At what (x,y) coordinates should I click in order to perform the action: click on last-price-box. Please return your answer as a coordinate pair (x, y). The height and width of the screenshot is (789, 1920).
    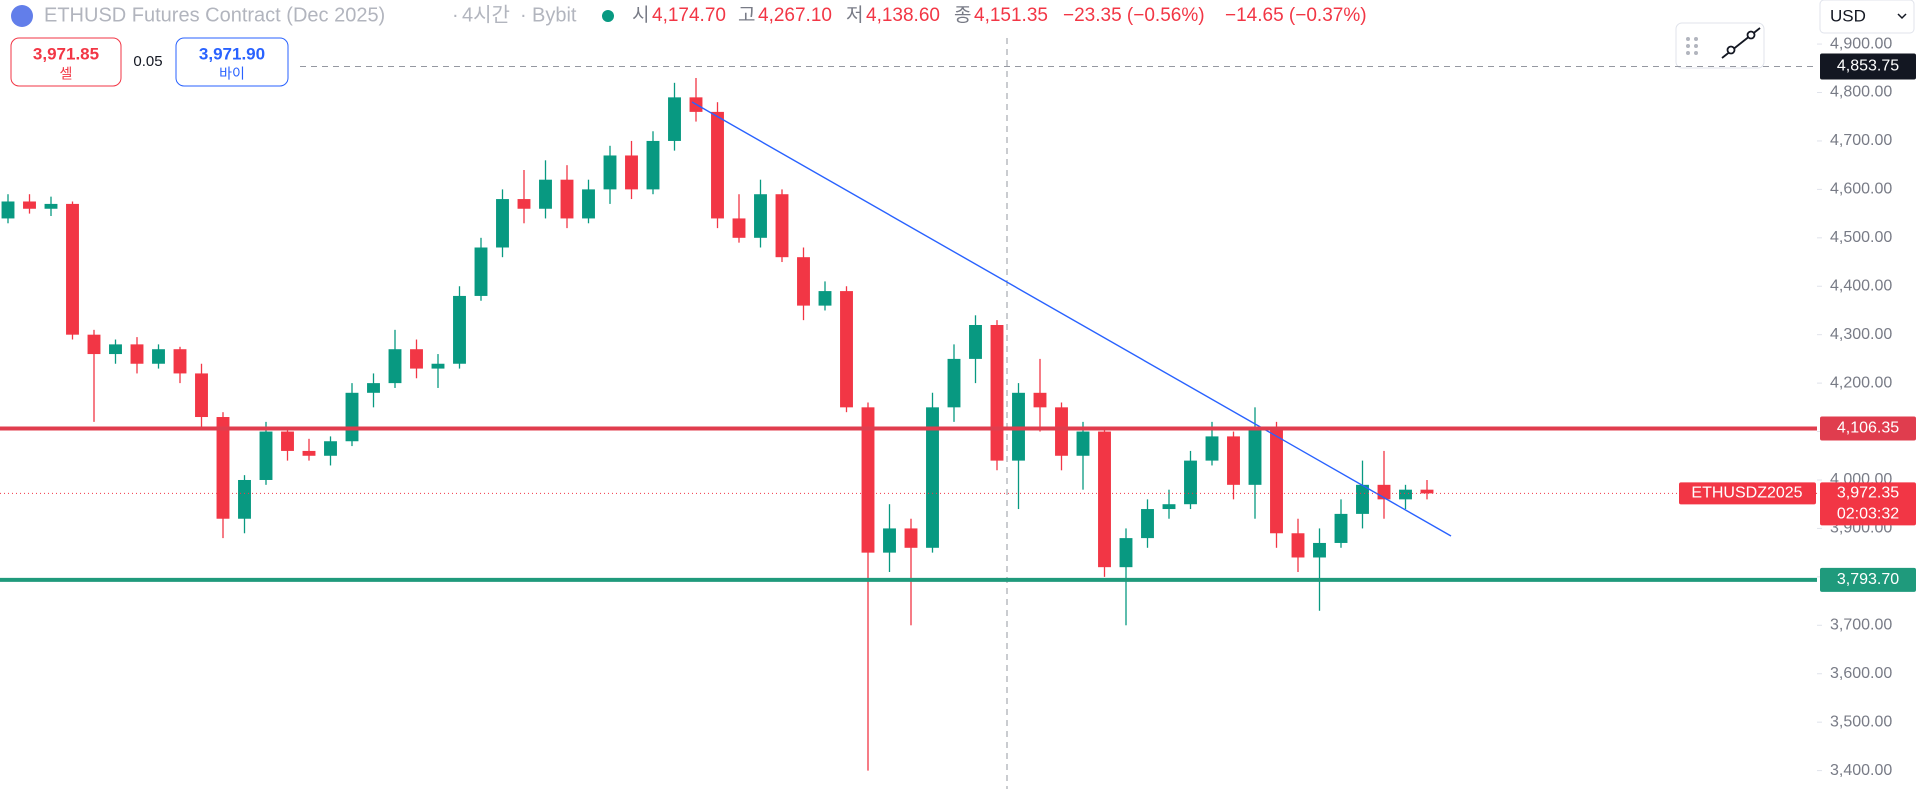
    Looking at the image, I should click on (1868, 504).